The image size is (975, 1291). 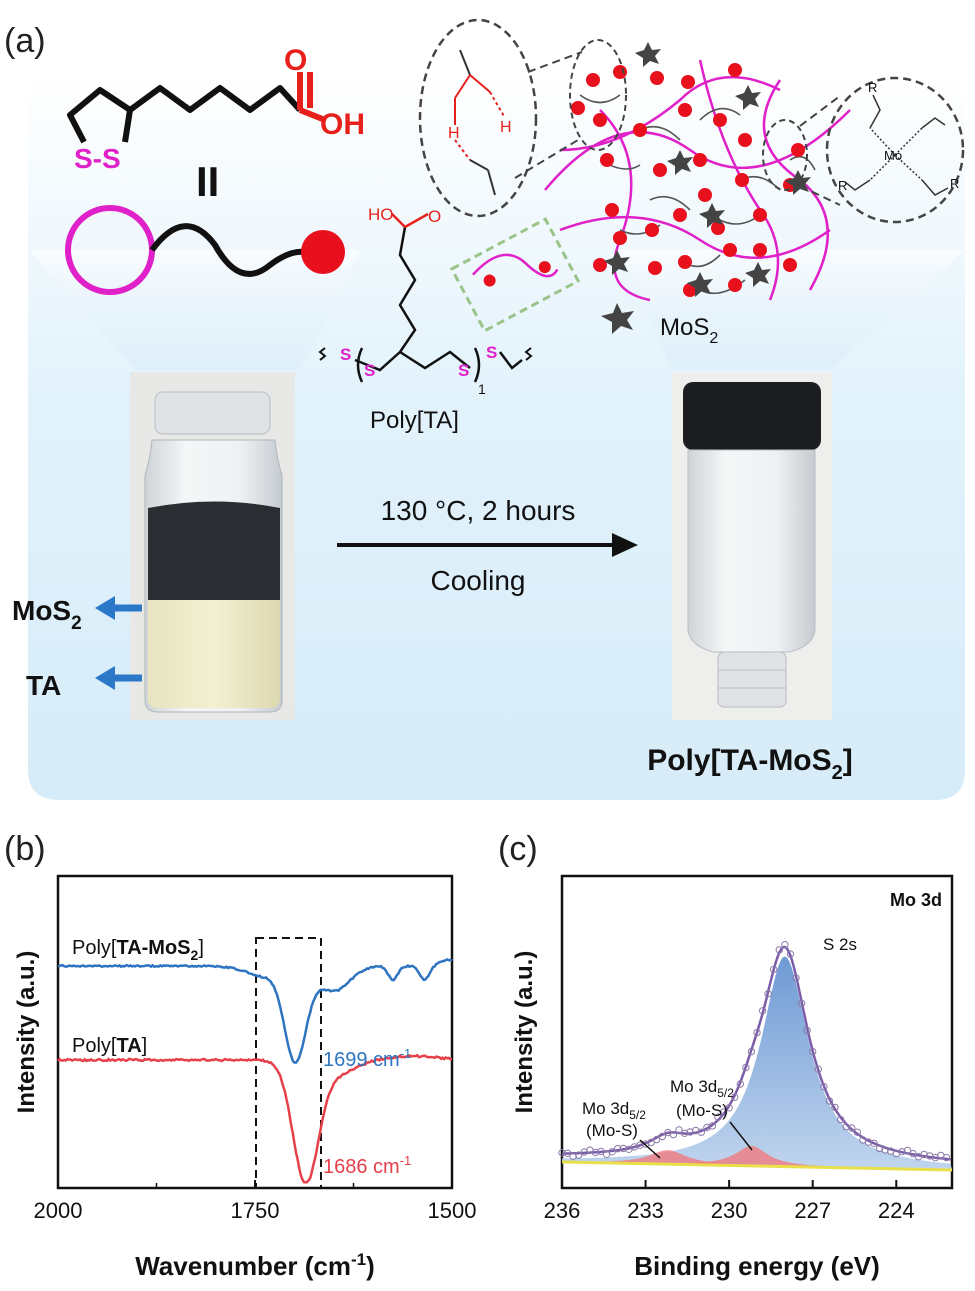 I want to click on xps-x-ticks: 236 233 230 227 224, so click(x=729, y=1201).